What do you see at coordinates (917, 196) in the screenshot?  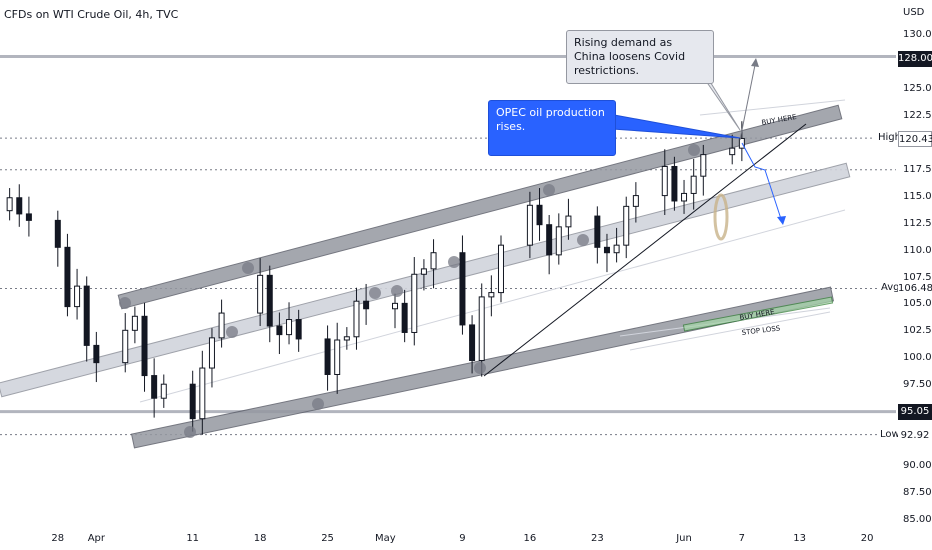 I see `y-tick-label: 115.00` at bounding box center [917, 196].